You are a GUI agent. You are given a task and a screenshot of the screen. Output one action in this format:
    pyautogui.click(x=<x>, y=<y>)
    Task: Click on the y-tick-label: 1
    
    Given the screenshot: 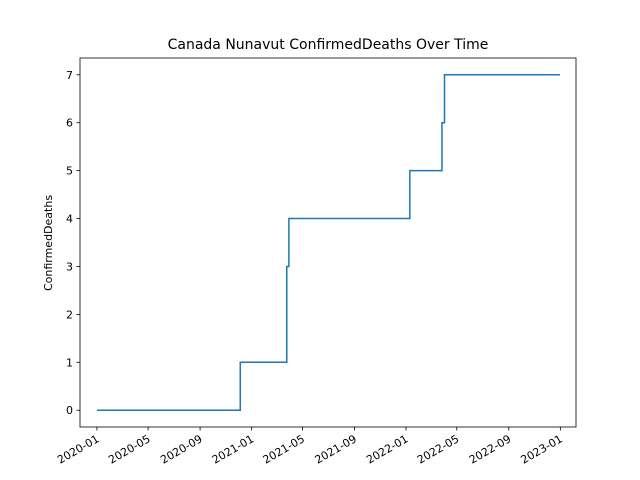 What is the action you would take?
    pyautogui.click(x=69, y=362)
    